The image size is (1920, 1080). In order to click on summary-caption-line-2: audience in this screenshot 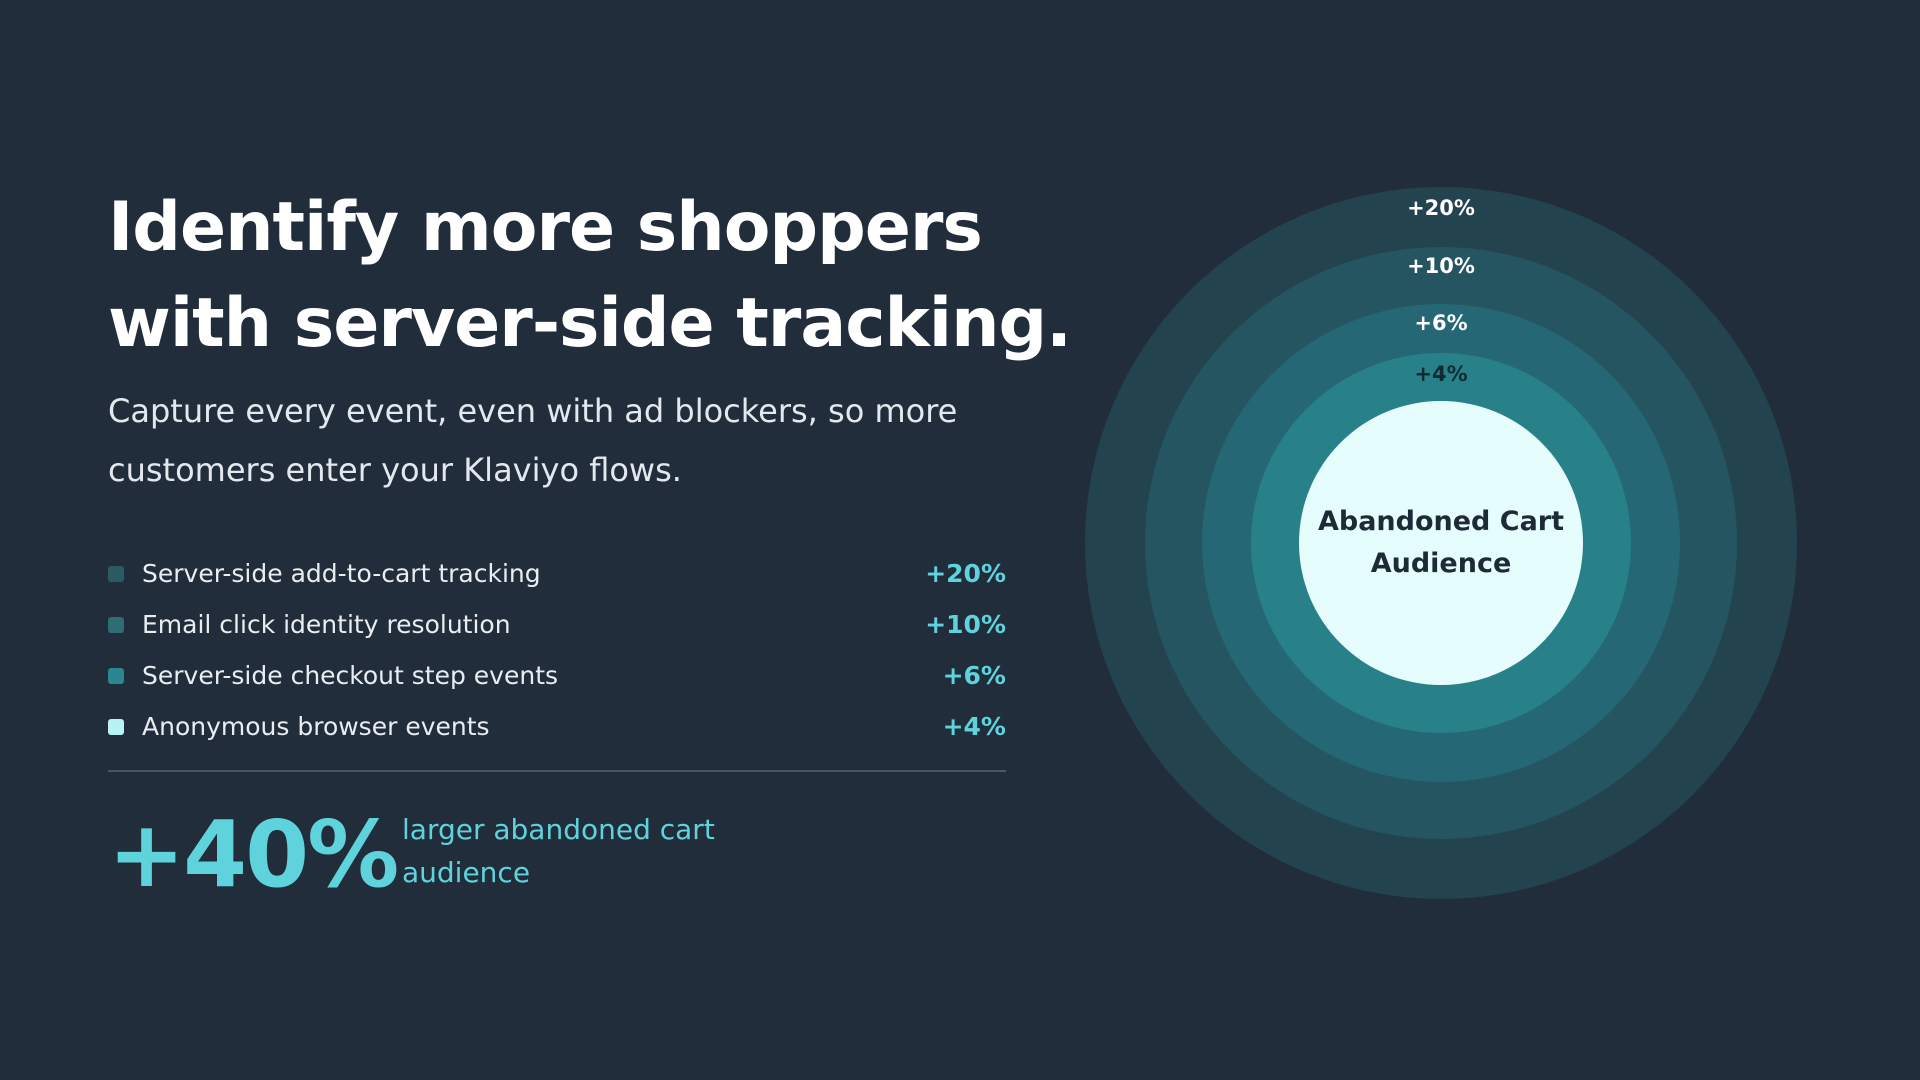, I will do `click(466, 872)`.